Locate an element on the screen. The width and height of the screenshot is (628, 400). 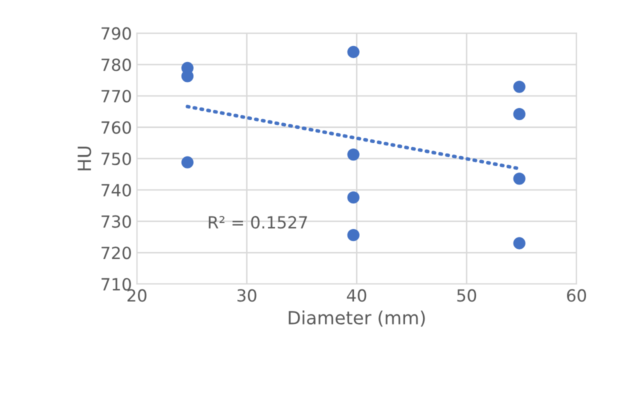
y-tick-label: 780 is located at coordinates (116, 65).